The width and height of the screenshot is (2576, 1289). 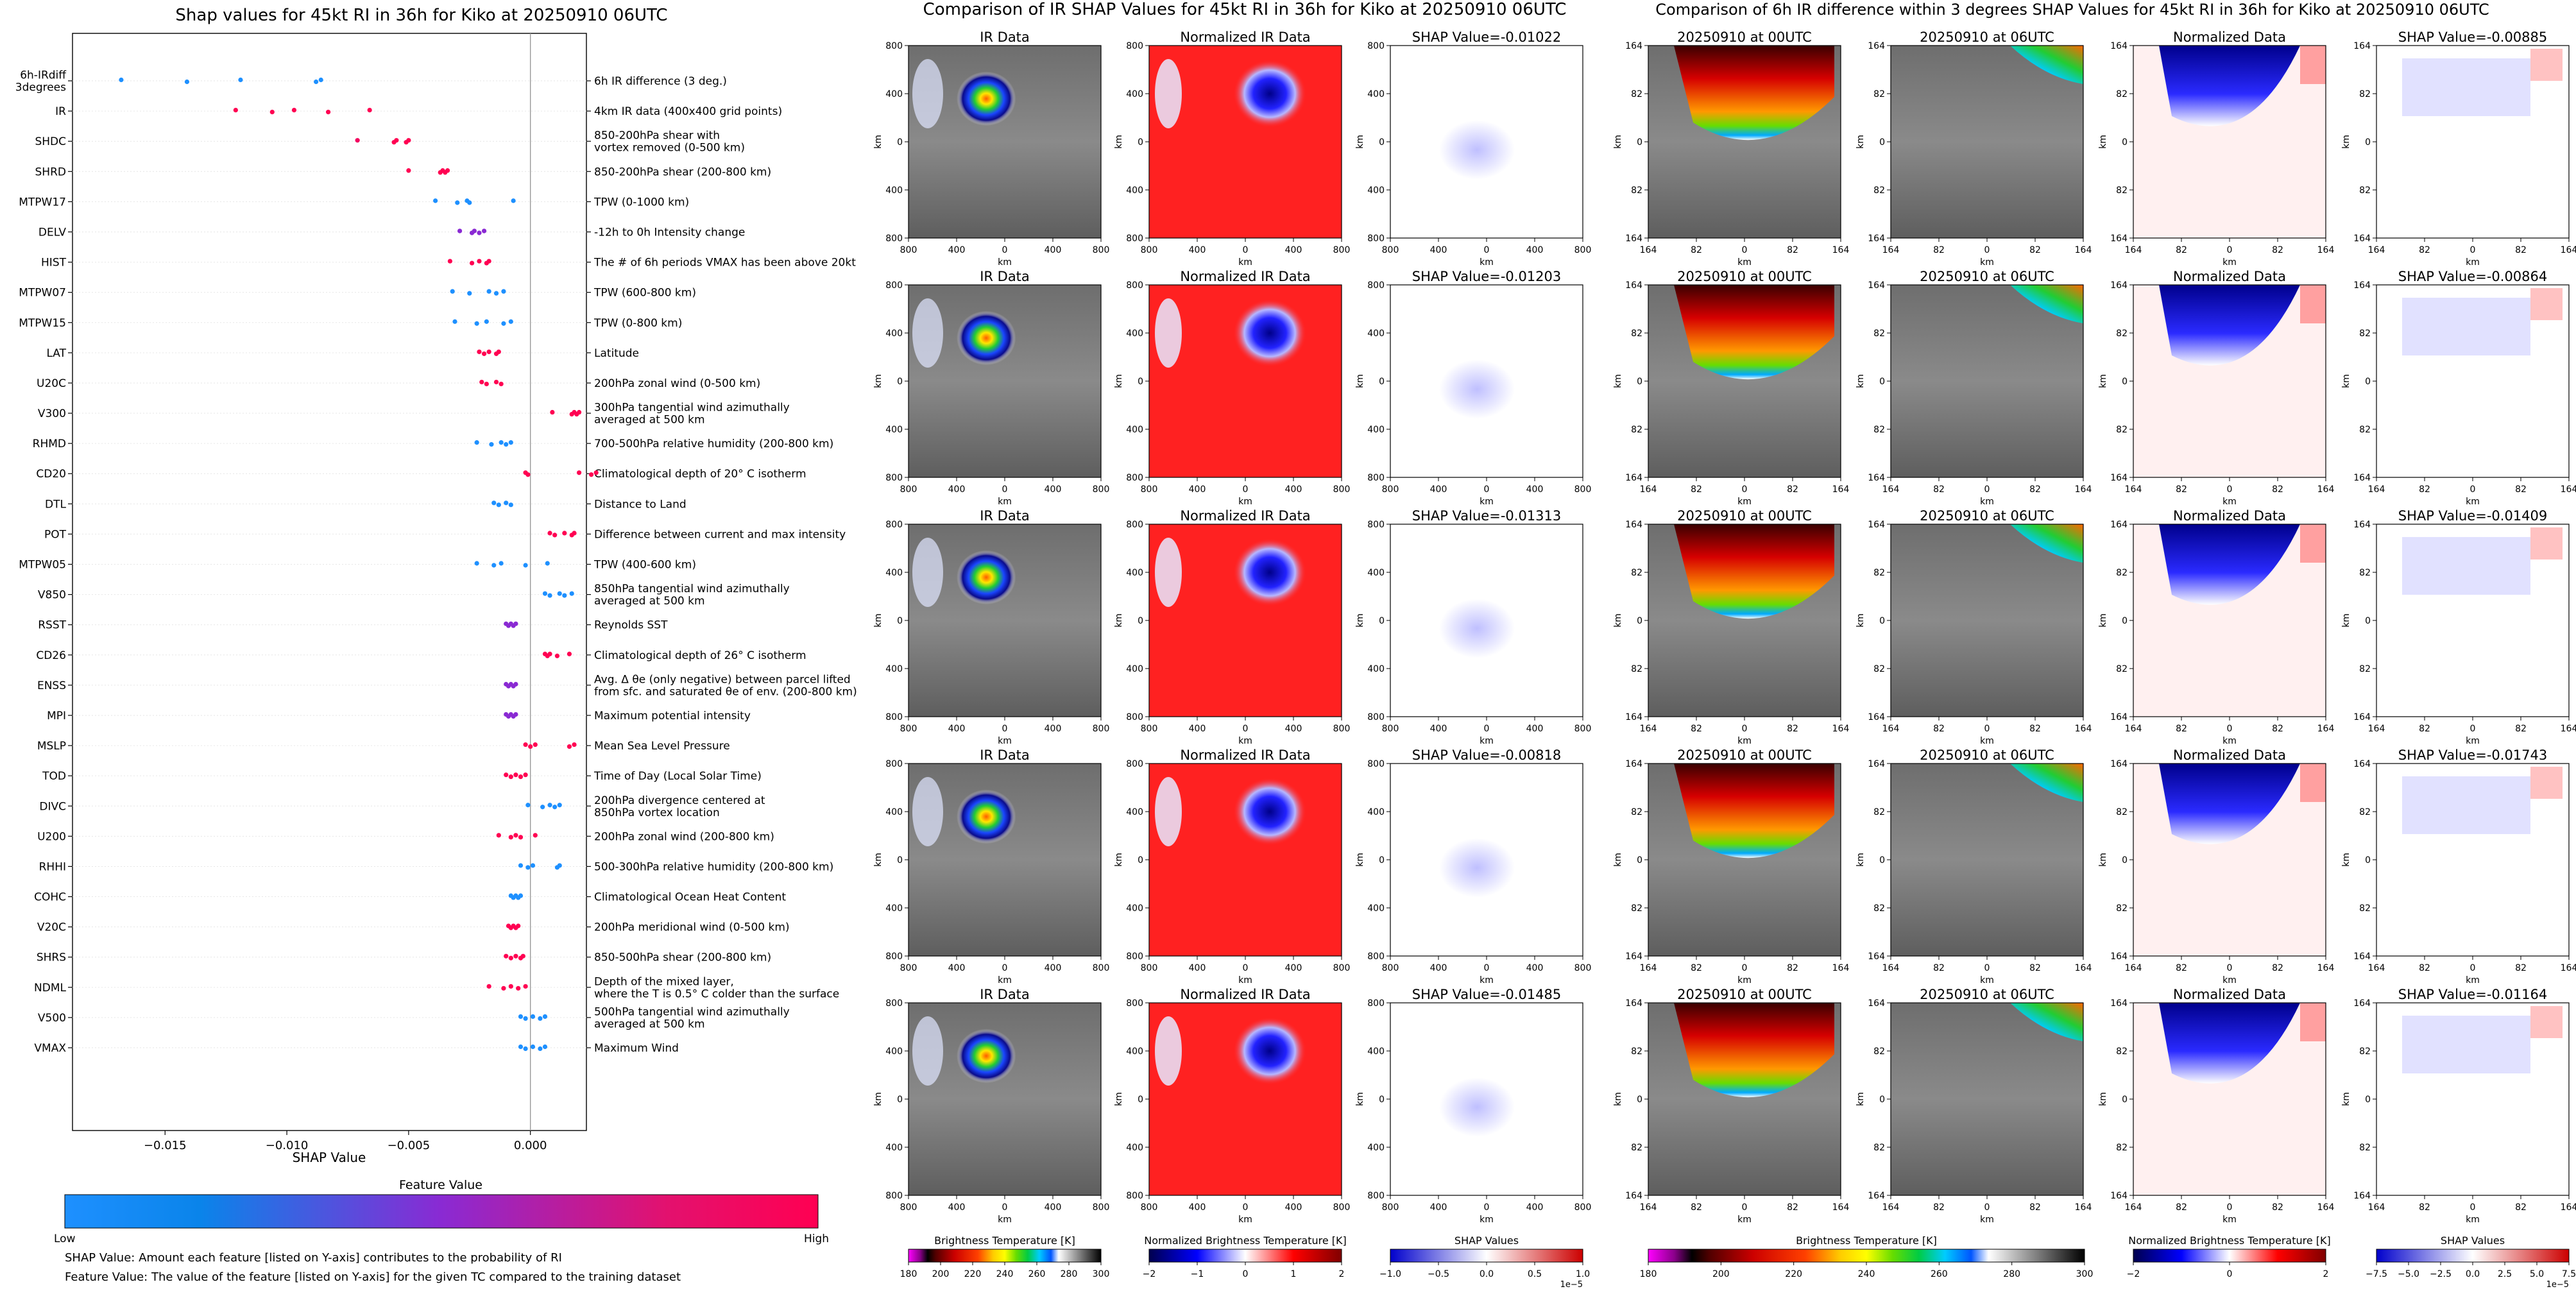 I want to click on panel-title: Normalized Data, so click(x=2229, y=37).